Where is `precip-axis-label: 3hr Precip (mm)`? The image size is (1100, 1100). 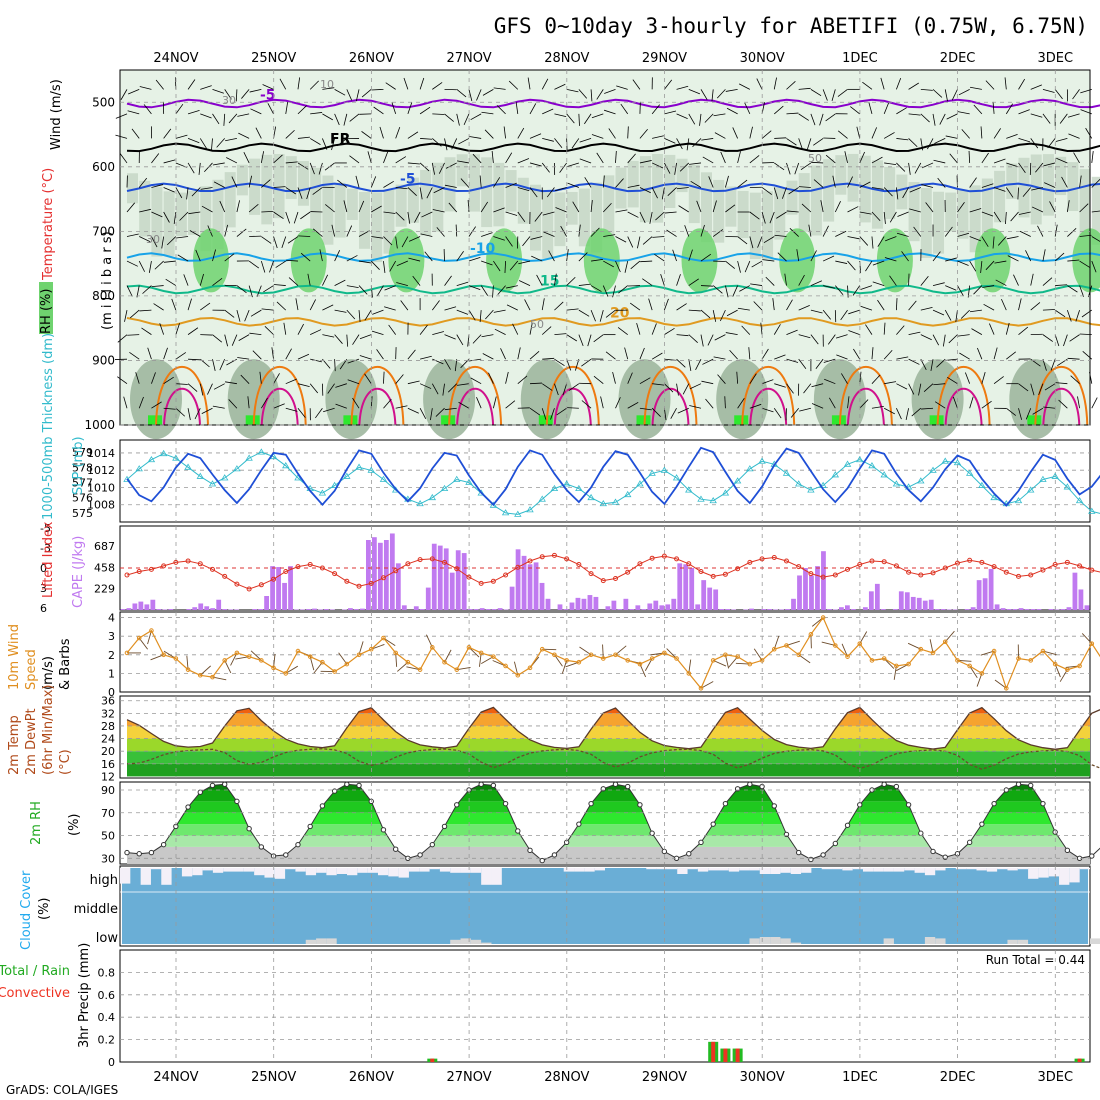
precip-axis-label: 3hr Precip (mm) is located at coordinates (84, 995).